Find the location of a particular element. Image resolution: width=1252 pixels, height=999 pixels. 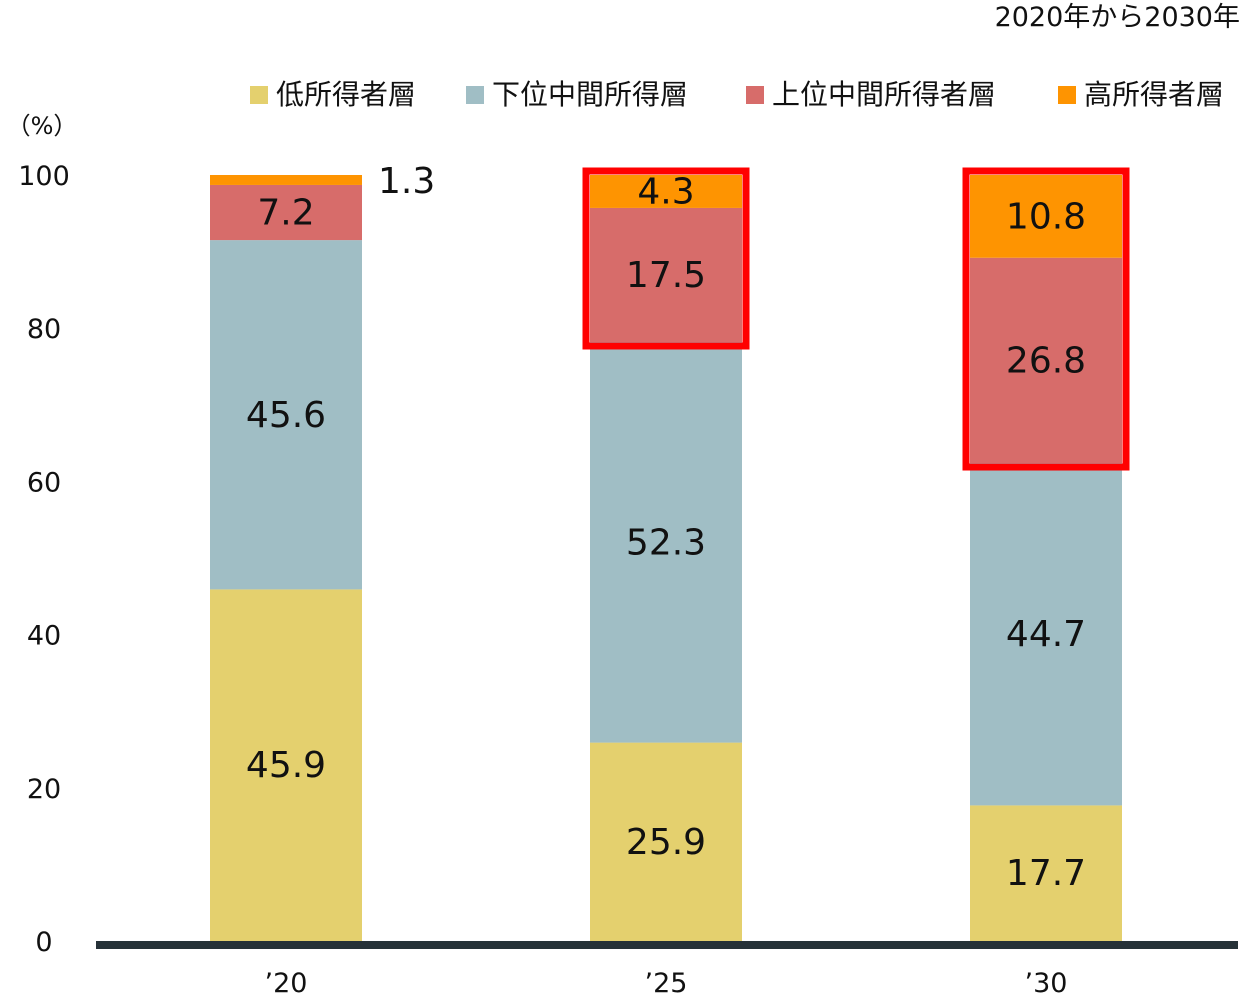

data-label: 44.7 is located at coordinates (1046, 634).